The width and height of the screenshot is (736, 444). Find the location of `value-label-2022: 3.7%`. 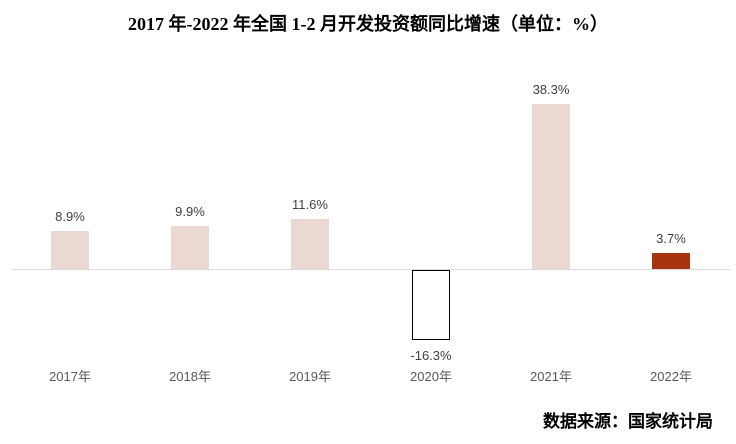

value-label-2022: 3.7% is located at coordinates (671, 238).